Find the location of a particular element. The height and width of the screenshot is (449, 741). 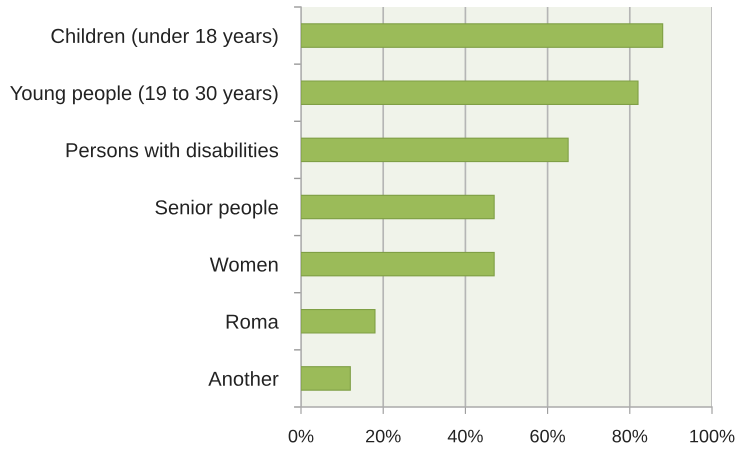

y-tick-label: Women is located at coordinates (244, 265).